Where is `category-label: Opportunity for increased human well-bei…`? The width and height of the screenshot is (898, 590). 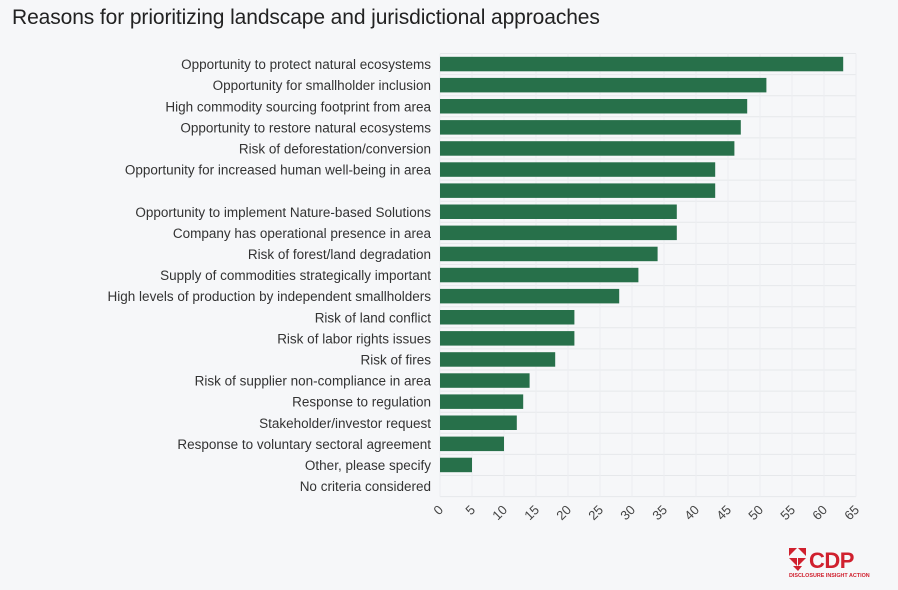 category-label: Opportunity for increased human well-bei… is located at coordinates (278, 170).